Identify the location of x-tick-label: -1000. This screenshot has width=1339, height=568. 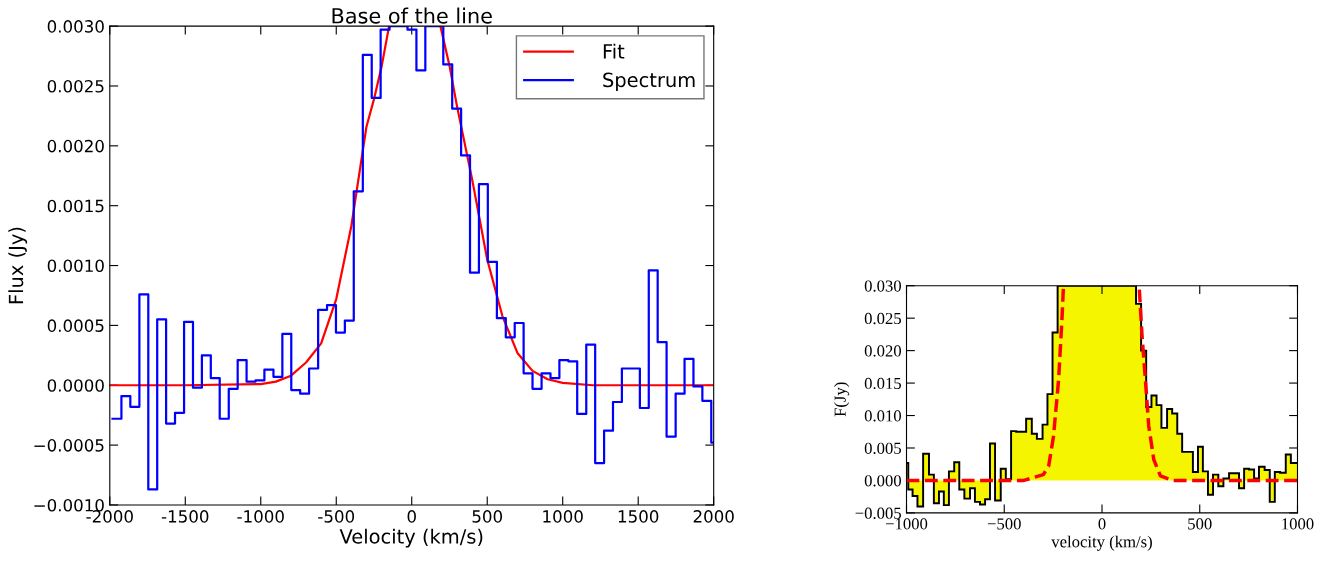
(260, 516).